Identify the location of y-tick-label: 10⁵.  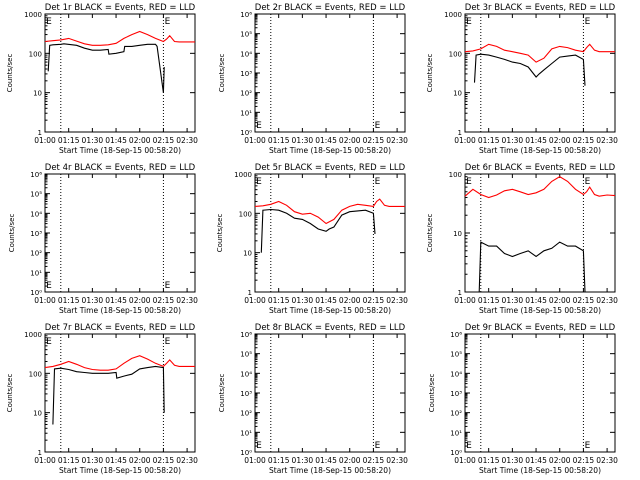
(456, 355).